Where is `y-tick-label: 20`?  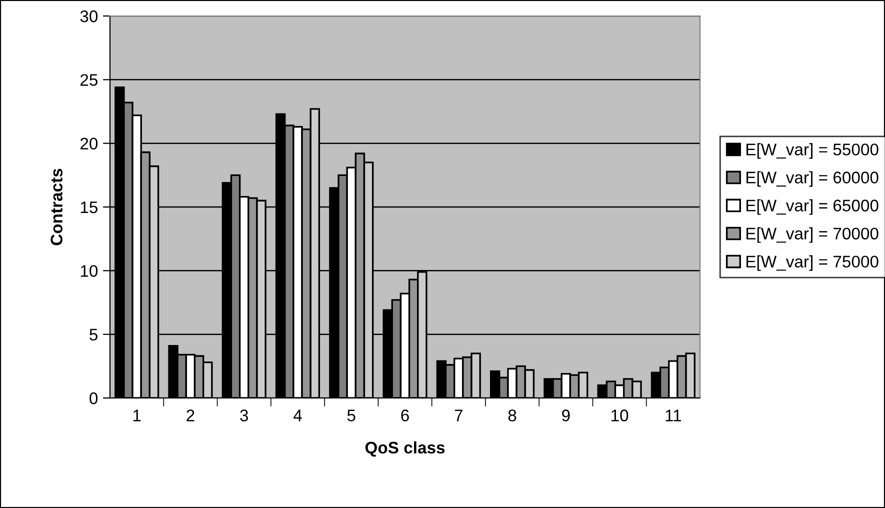 y-tick-label: 20 is located at coordinates (89, 144).